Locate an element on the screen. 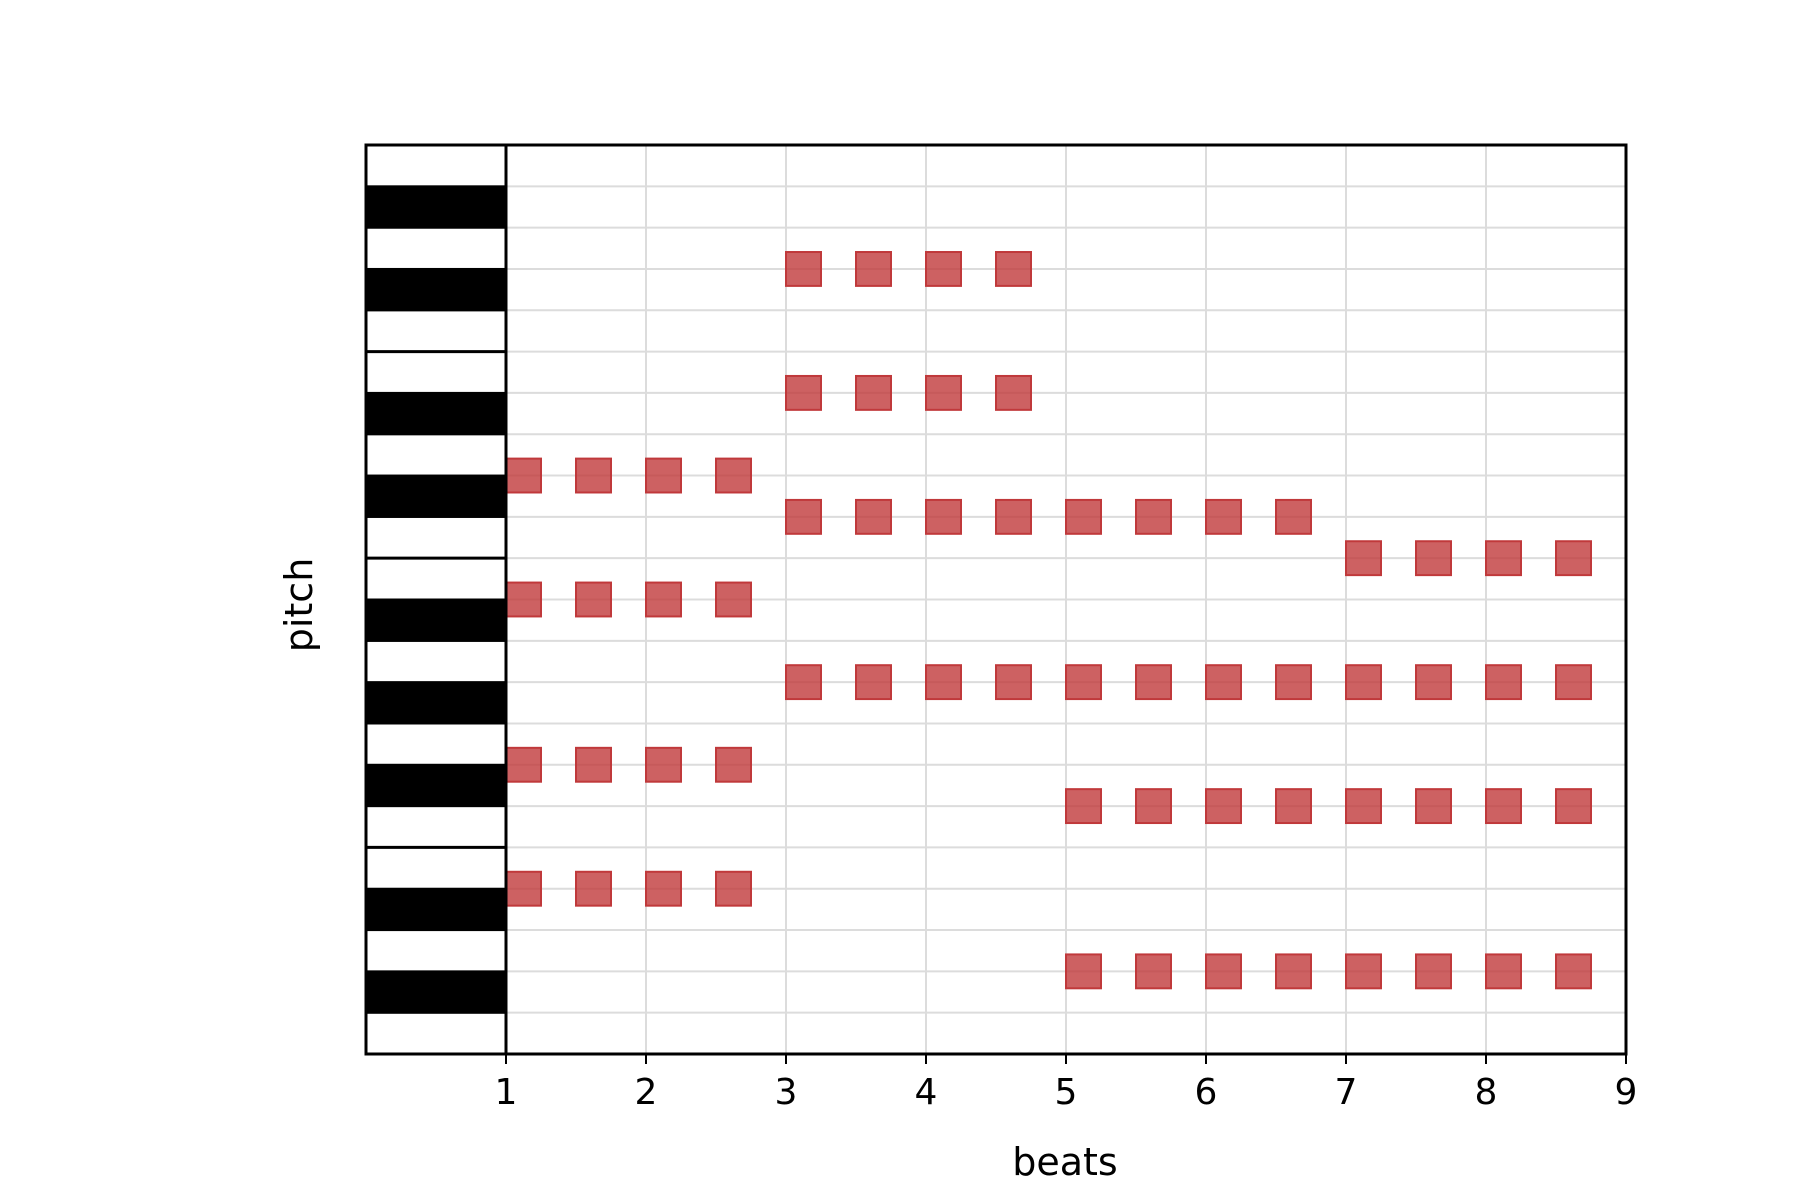 This screenshot has width=1800, height=1200. x-axis-label: beats is located at coordinates (1064, 1162).